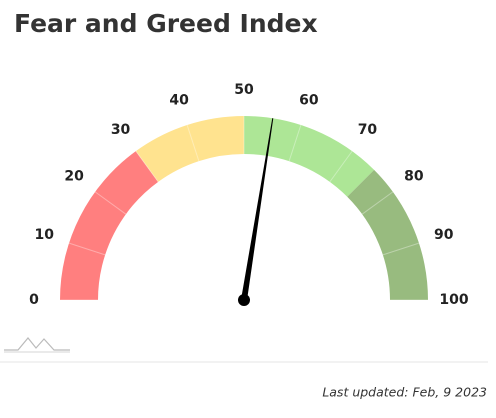 This screenshot has width=496, height=418. Describe the element at coordinates (45, 235) in the screenshot. I see `tick-label: 10` at that location.